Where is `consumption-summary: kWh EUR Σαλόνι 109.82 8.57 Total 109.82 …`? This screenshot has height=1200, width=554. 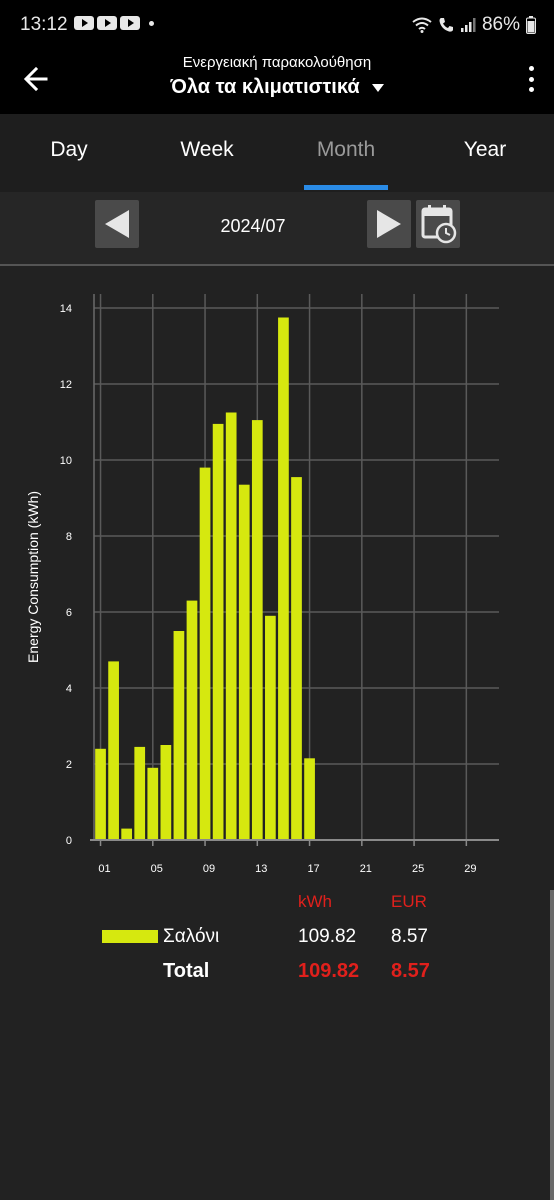
consumption-summary: kWh EUR Σαλόνι 109.82 8.57 Total 109.82 … is located at coordinates (277, 940).